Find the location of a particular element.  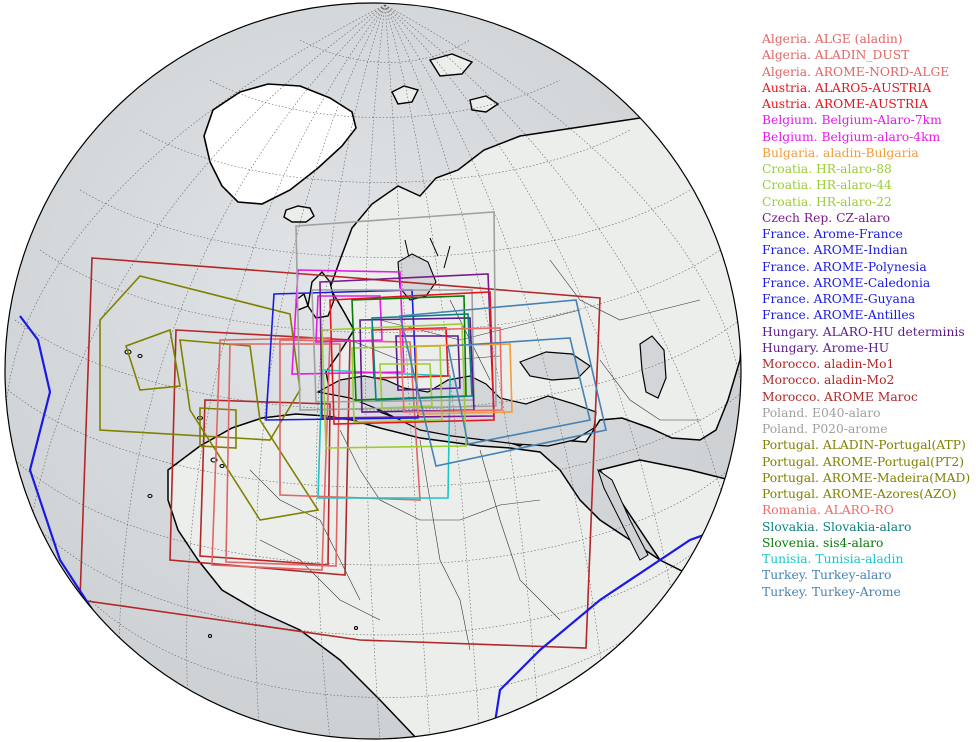

atlantic-islands is located at coordinates (241, 494).